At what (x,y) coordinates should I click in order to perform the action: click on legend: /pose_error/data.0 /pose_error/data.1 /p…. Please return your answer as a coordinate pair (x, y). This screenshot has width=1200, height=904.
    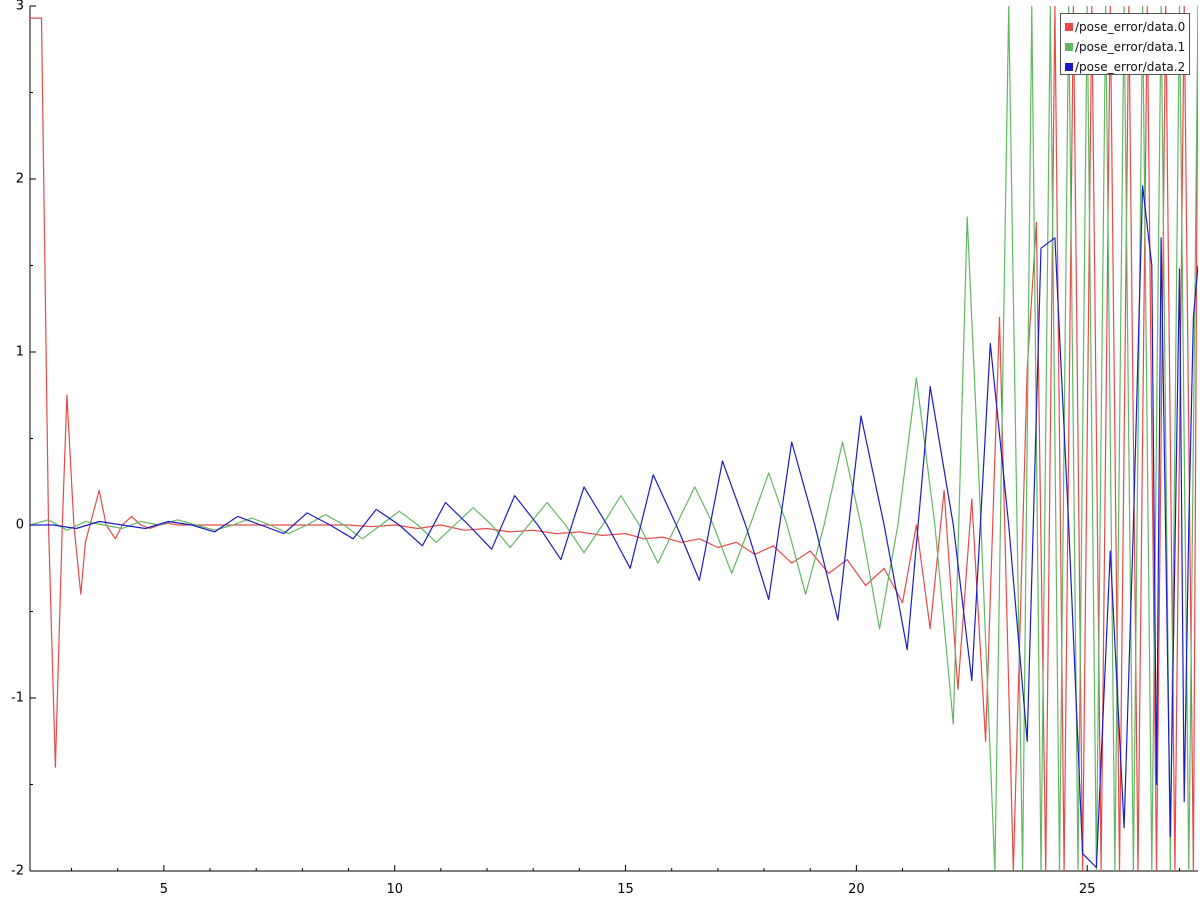
    Looking at the image, I should click on (1125, 44).